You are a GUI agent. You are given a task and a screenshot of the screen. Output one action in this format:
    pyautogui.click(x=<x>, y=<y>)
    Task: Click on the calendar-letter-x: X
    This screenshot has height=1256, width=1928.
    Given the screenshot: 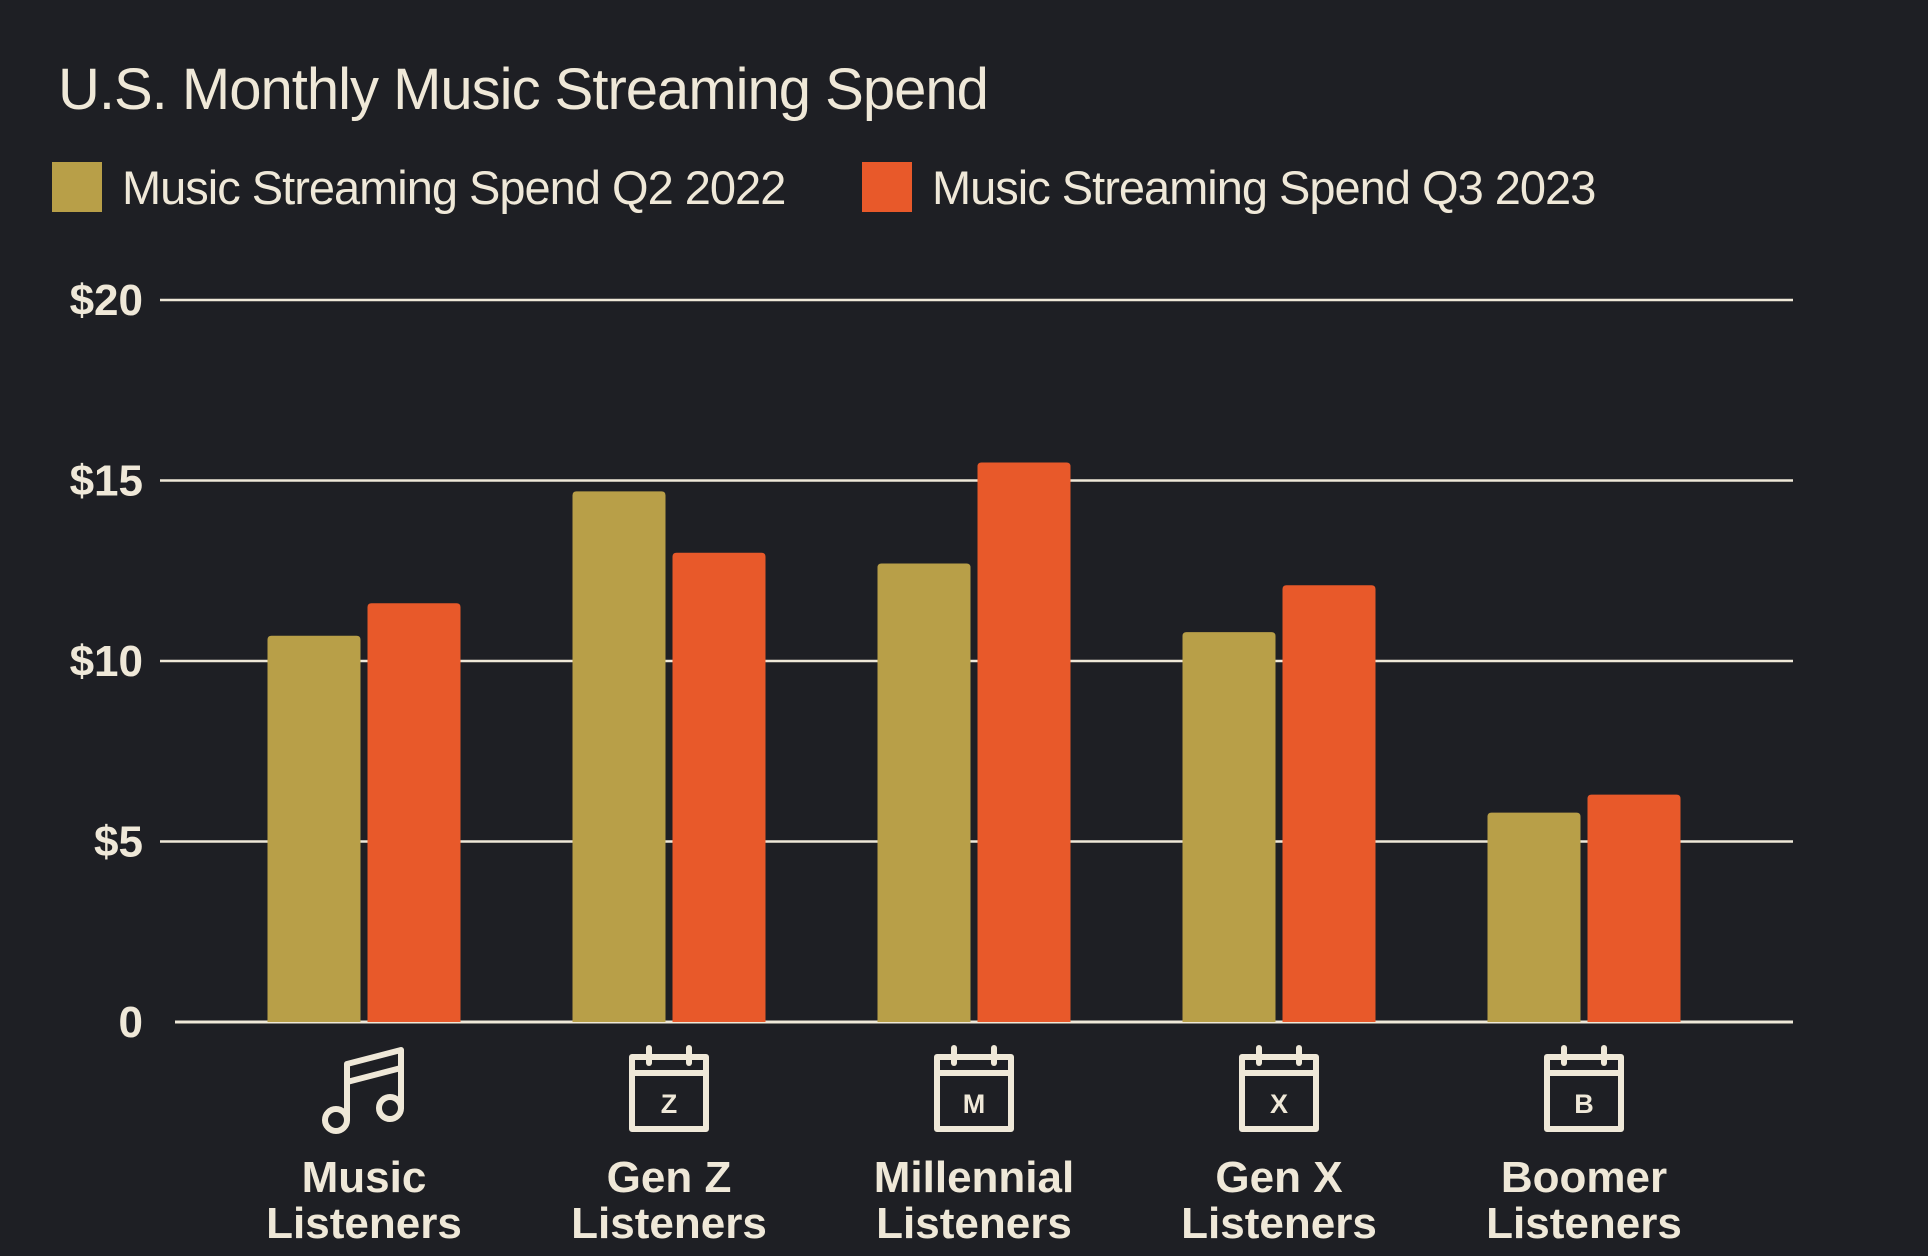 What is the action you would take?
    pyautogui.click(x=1279, y=1104)
    